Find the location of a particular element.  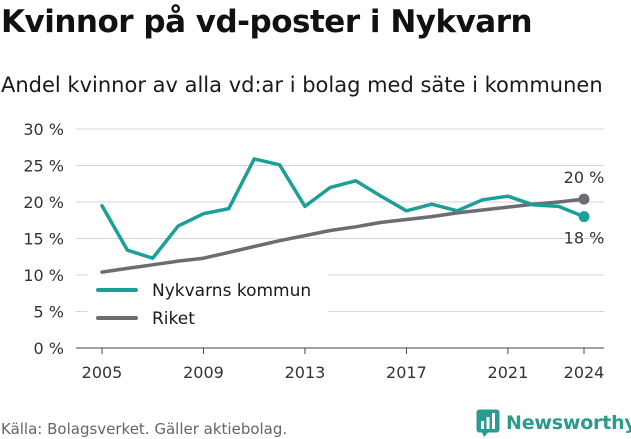

legend-box is located at coordinates (208, 305).